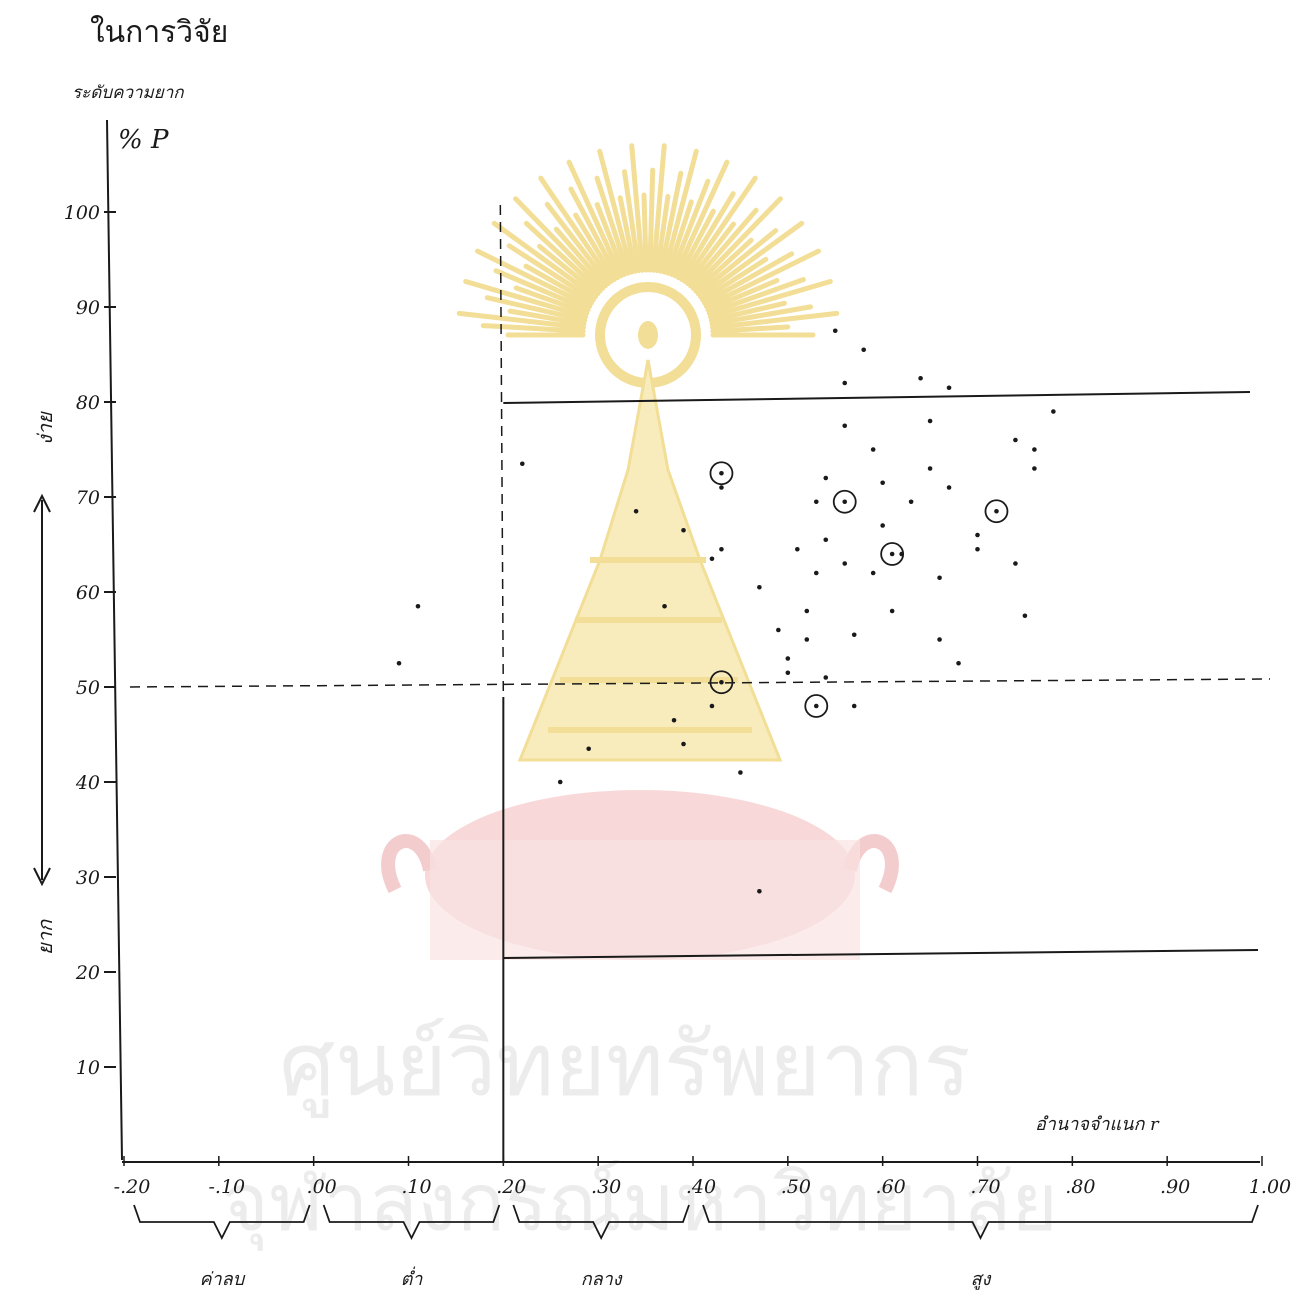 This screenshot has height=1301, width=1307. What do you see at coordinates (881, 954) in the screenshot?
I see `lower-bound-line` at bounding box center [881, 954].